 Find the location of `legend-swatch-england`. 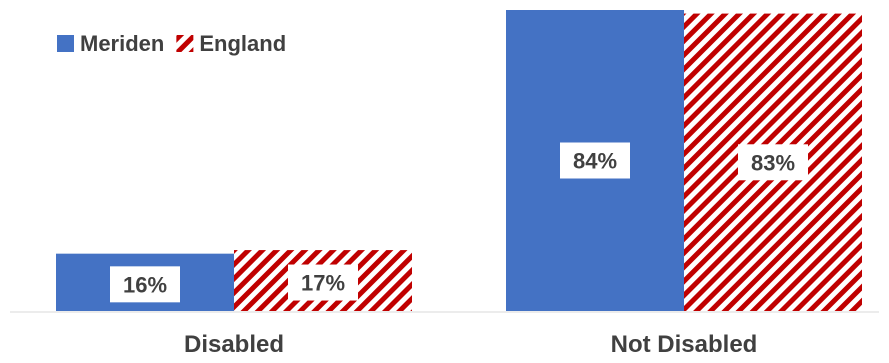

legend-swatch-england is located at coordinates (185, 43).